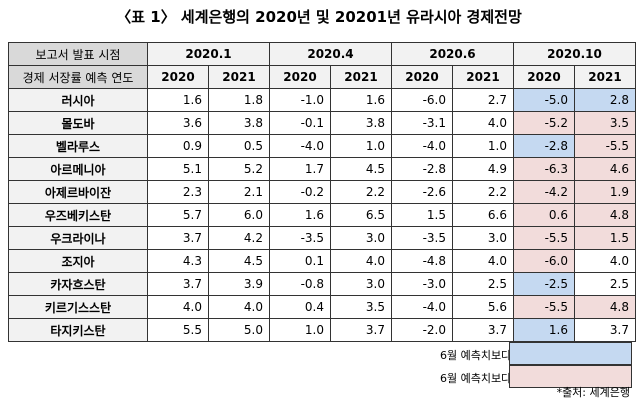 The image size is (638, 407). What do you see at coordinates (483, 100) in the screenshot?
I see `value-cell: 2.7` at bounding box center [483, 100].